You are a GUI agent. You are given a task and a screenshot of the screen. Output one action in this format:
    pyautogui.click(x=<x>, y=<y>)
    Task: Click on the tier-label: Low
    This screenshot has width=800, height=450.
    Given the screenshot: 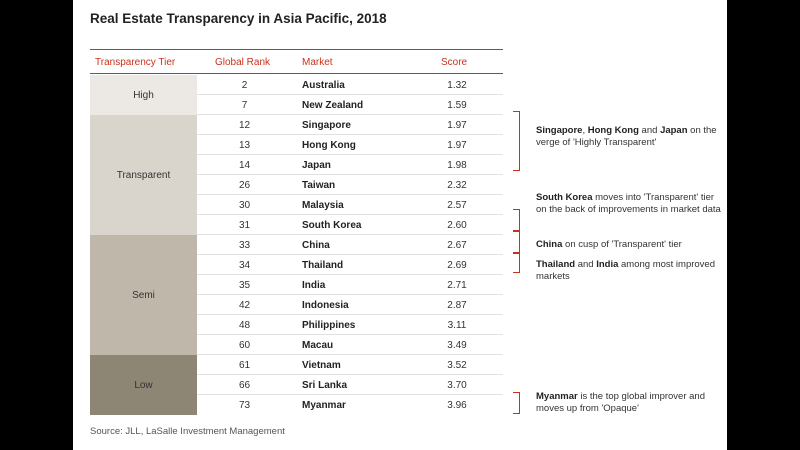 What is the action you would take?
    pyautogui.click(x=143, y=385)
    